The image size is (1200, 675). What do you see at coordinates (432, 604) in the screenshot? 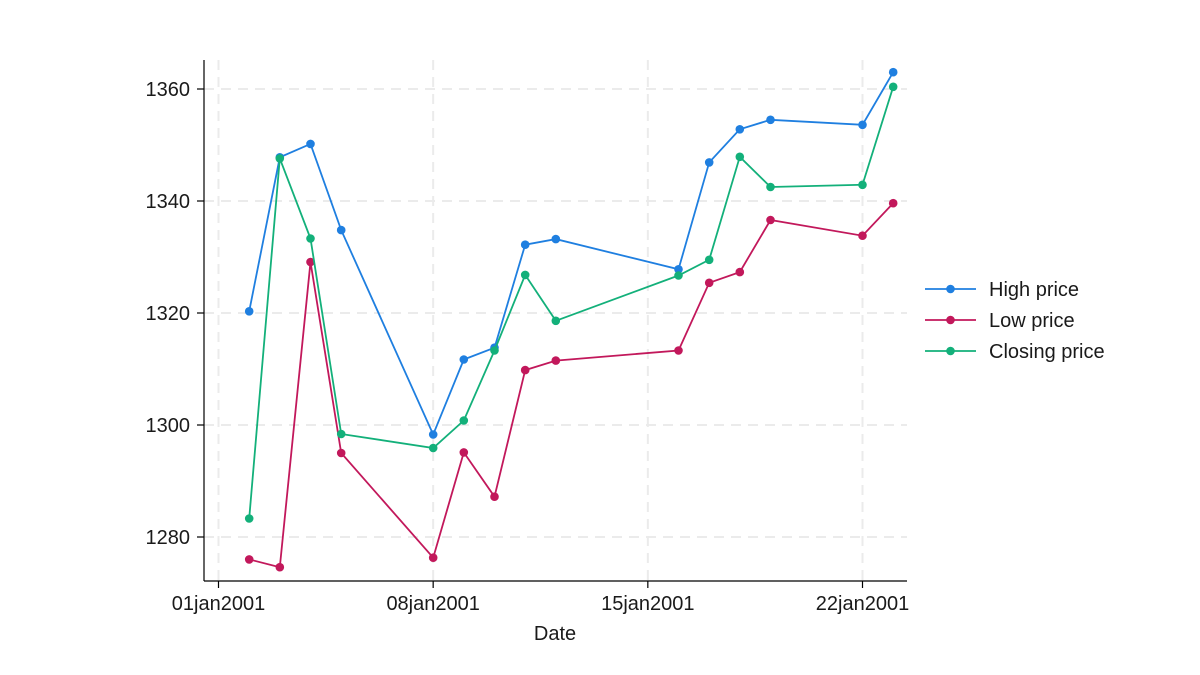
I see `x-tick-label: 08jan2001` at bounding box center [432, 604].